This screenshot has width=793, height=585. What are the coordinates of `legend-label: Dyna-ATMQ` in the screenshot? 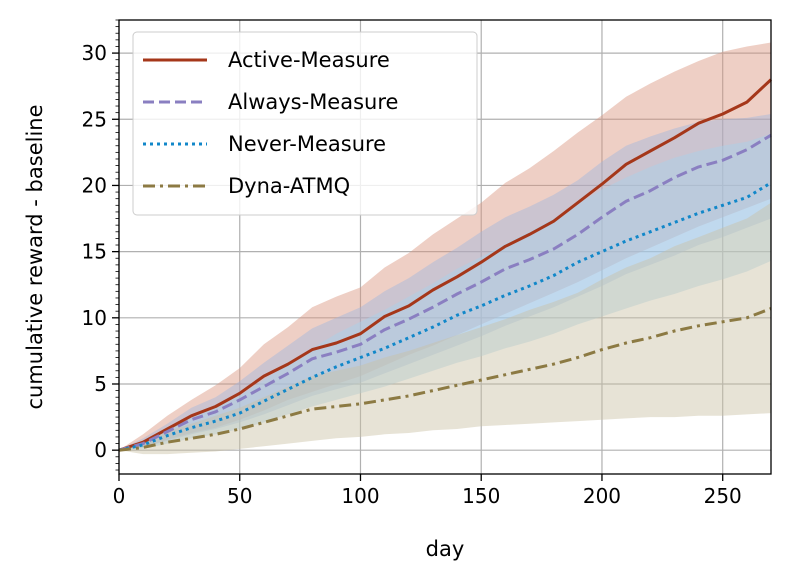 It's located at (289, 186).